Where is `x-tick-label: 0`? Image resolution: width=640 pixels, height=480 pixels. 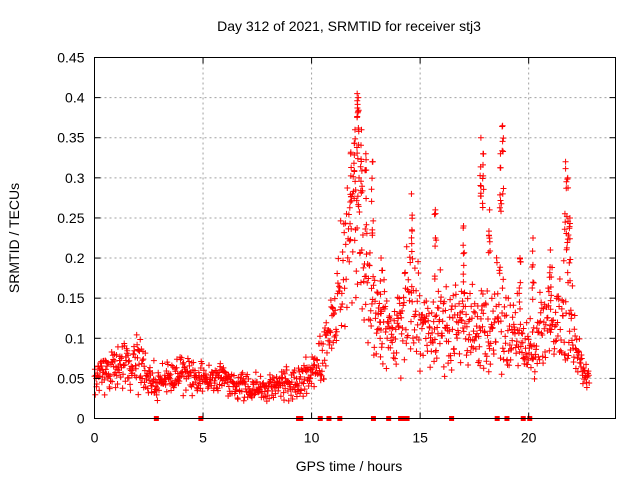 x-tick-label: 0 is located at coordinates (95, 438).